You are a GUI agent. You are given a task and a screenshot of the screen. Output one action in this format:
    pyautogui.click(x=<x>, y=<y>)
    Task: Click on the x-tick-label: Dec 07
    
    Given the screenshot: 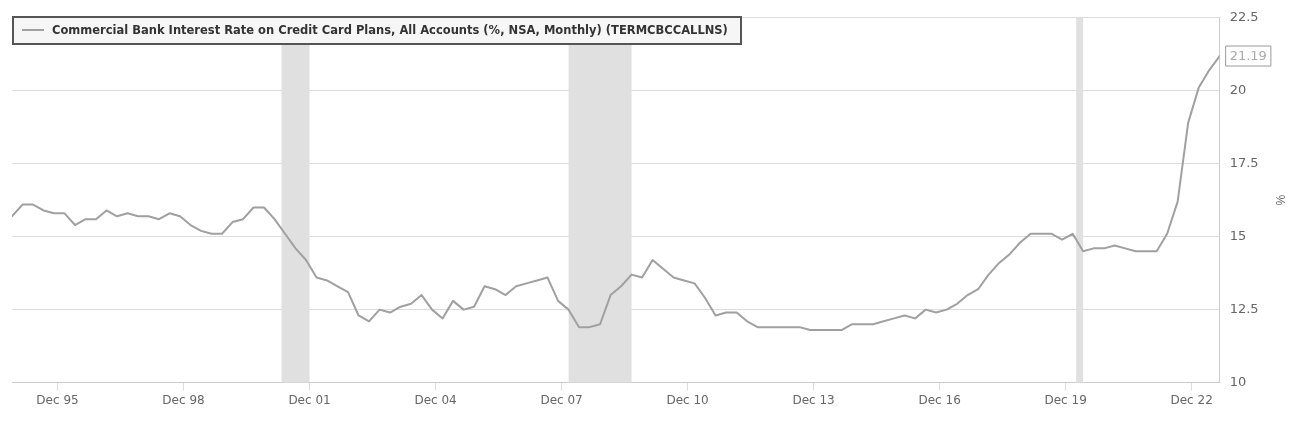 What is the action you would take?
    pyautogui.click(x=561, y=399)
    